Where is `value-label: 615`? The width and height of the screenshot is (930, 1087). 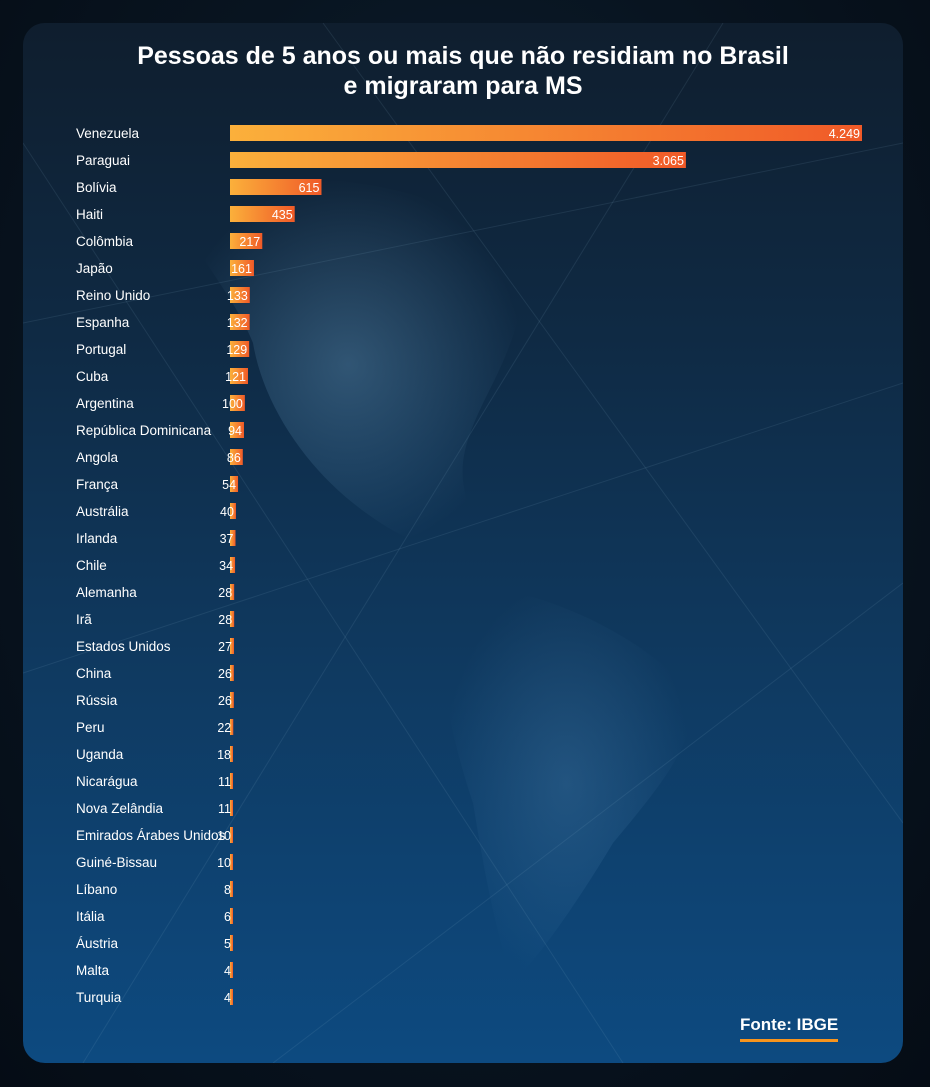 value-label: 615 is located at coordinates (309, 188).